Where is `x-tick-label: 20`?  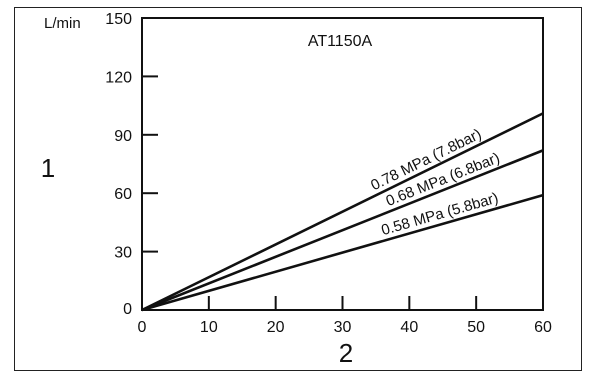
x-tick-label: 20 is located at coordinates (276, 327).